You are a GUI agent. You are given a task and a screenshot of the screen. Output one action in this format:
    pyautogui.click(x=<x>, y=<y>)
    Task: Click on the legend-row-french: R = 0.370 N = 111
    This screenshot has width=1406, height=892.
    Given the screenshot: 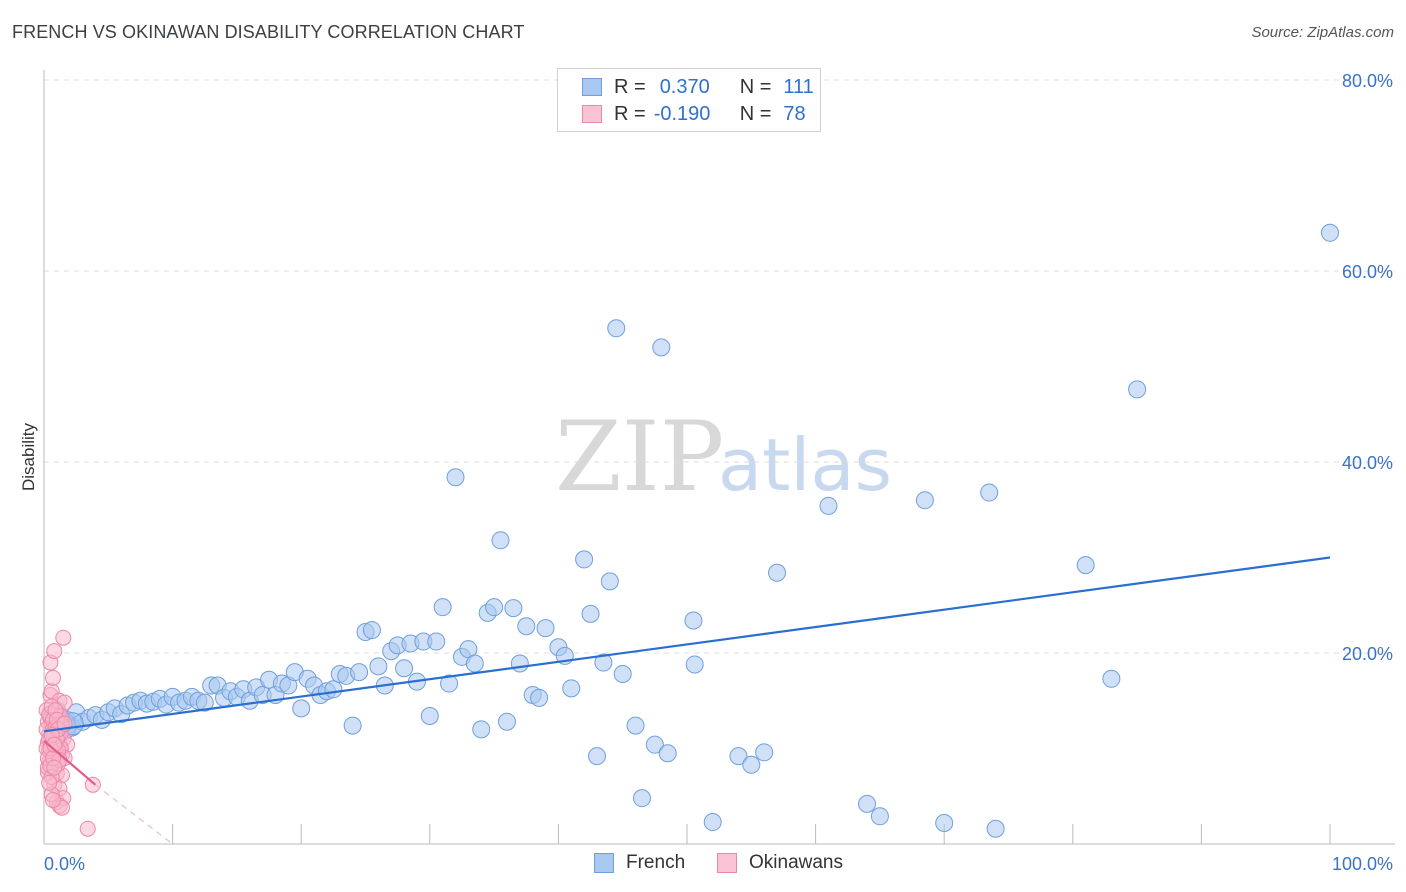 What is the action you would take?
    pyautogui.click(x=698, y=87)
    